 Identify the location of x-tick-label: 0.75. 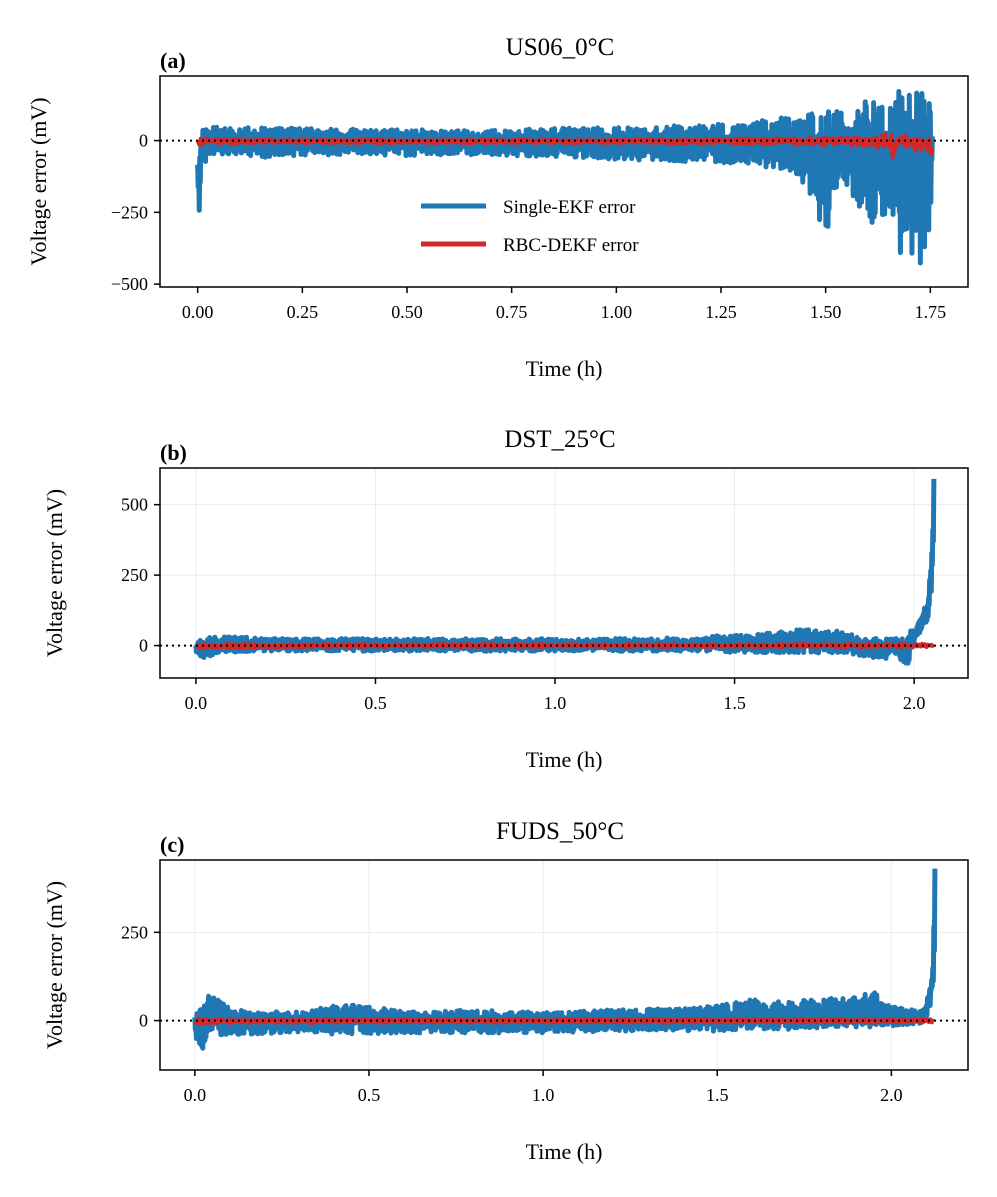
(512, 312).